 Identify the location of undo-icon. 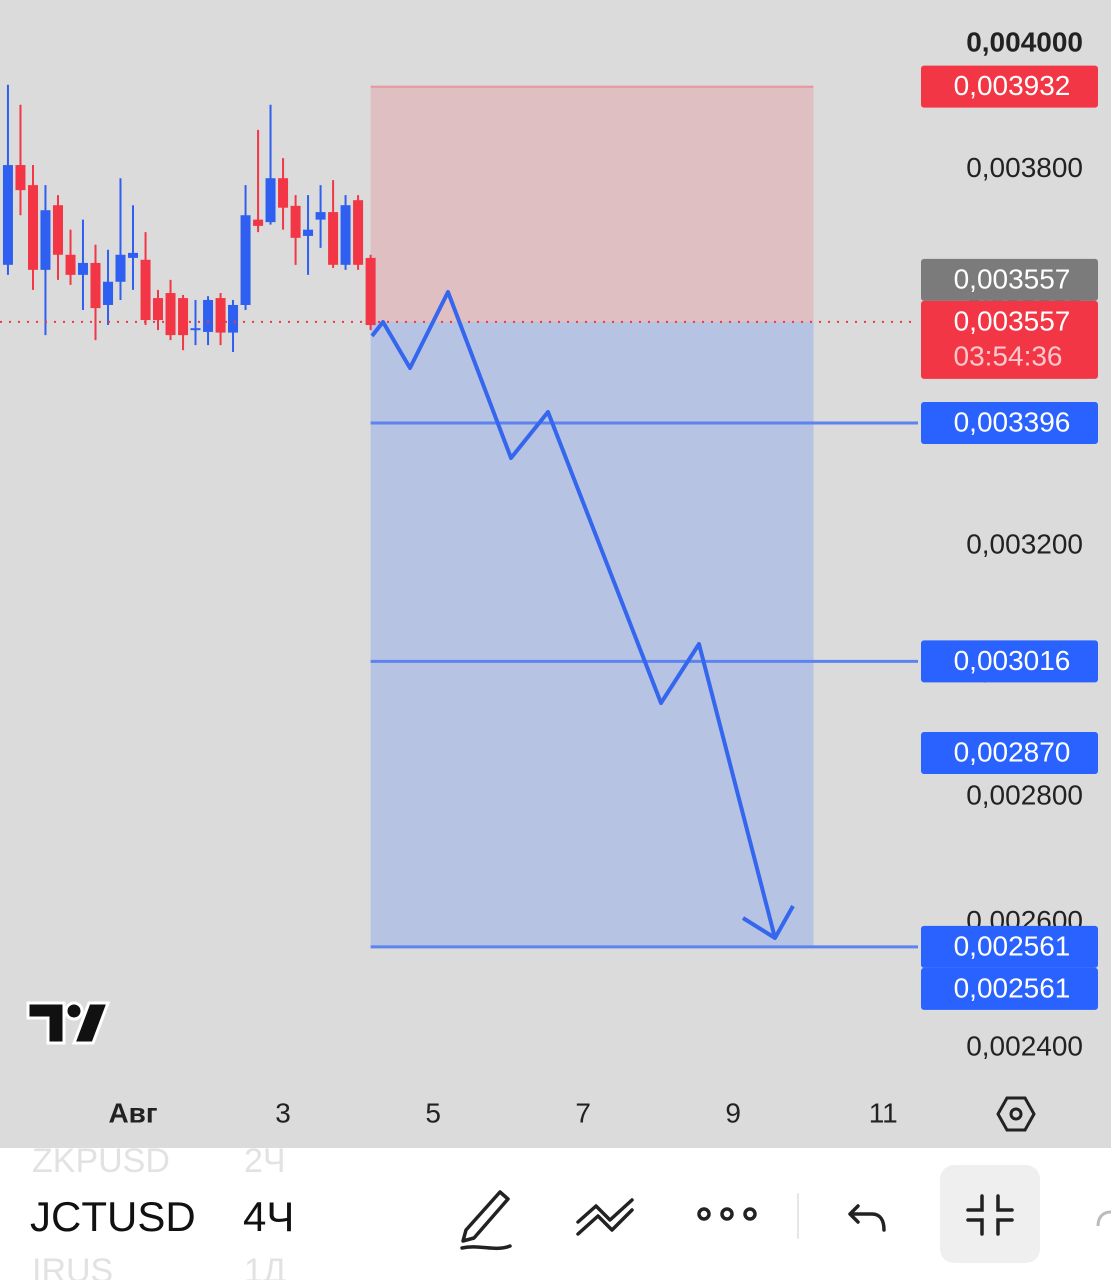
(867, 1218).